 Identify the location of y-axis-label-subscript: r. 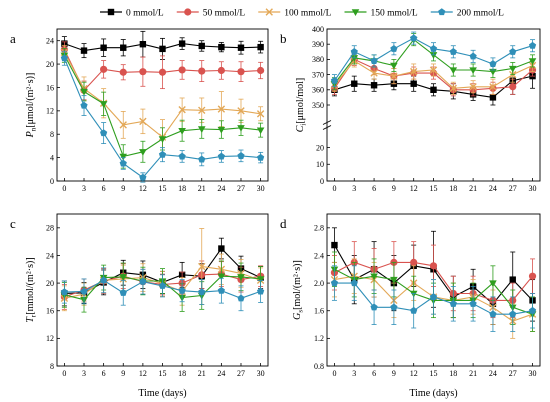
(34, 315).